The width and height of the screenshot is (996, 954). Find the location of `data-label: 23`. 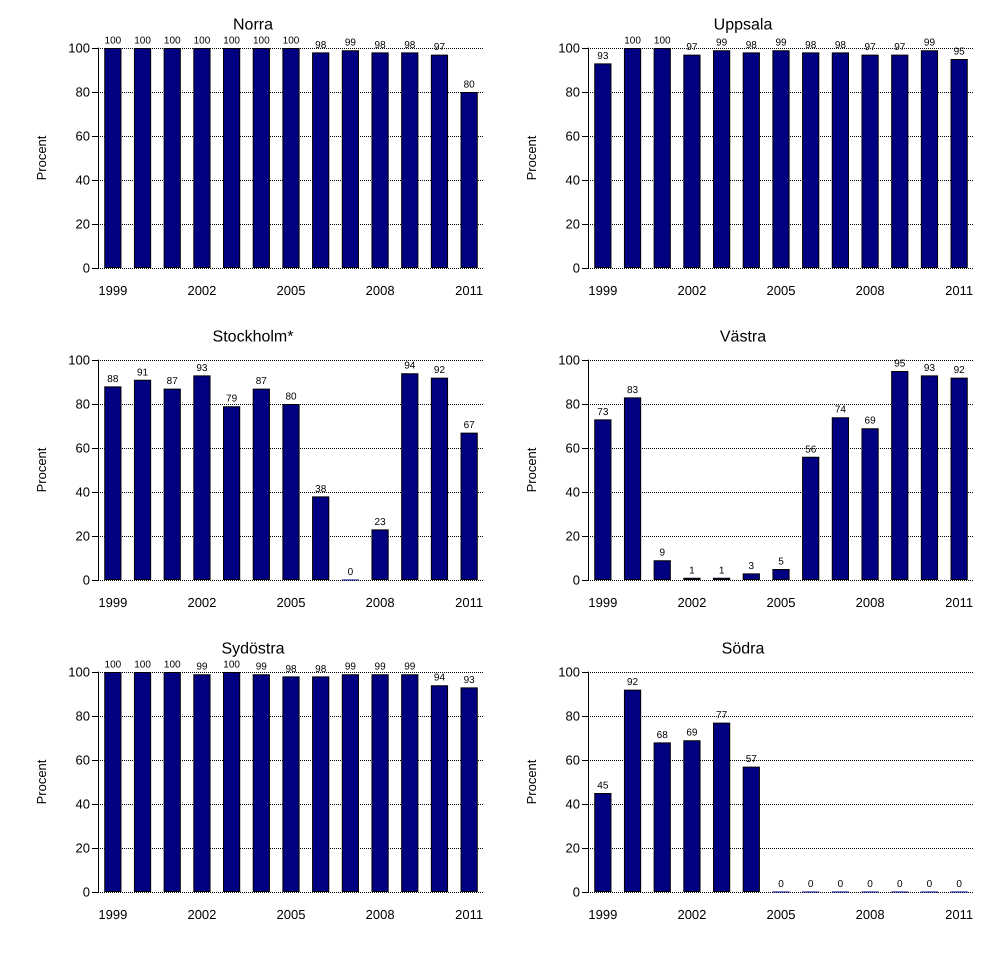

data-label: 23 is located at coordinates (380, 522).